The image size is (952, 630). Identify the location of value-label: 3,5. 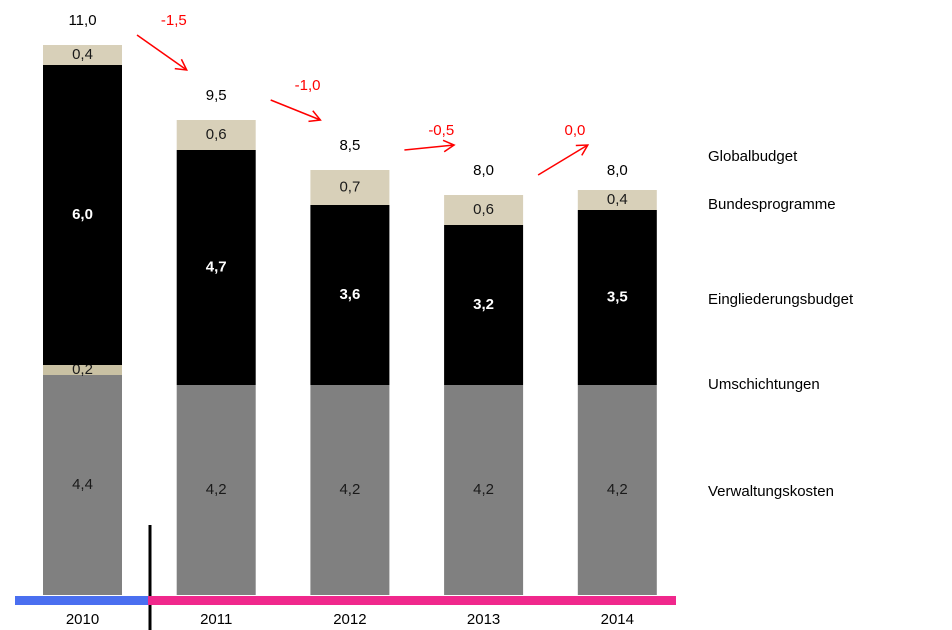
(617, 296).